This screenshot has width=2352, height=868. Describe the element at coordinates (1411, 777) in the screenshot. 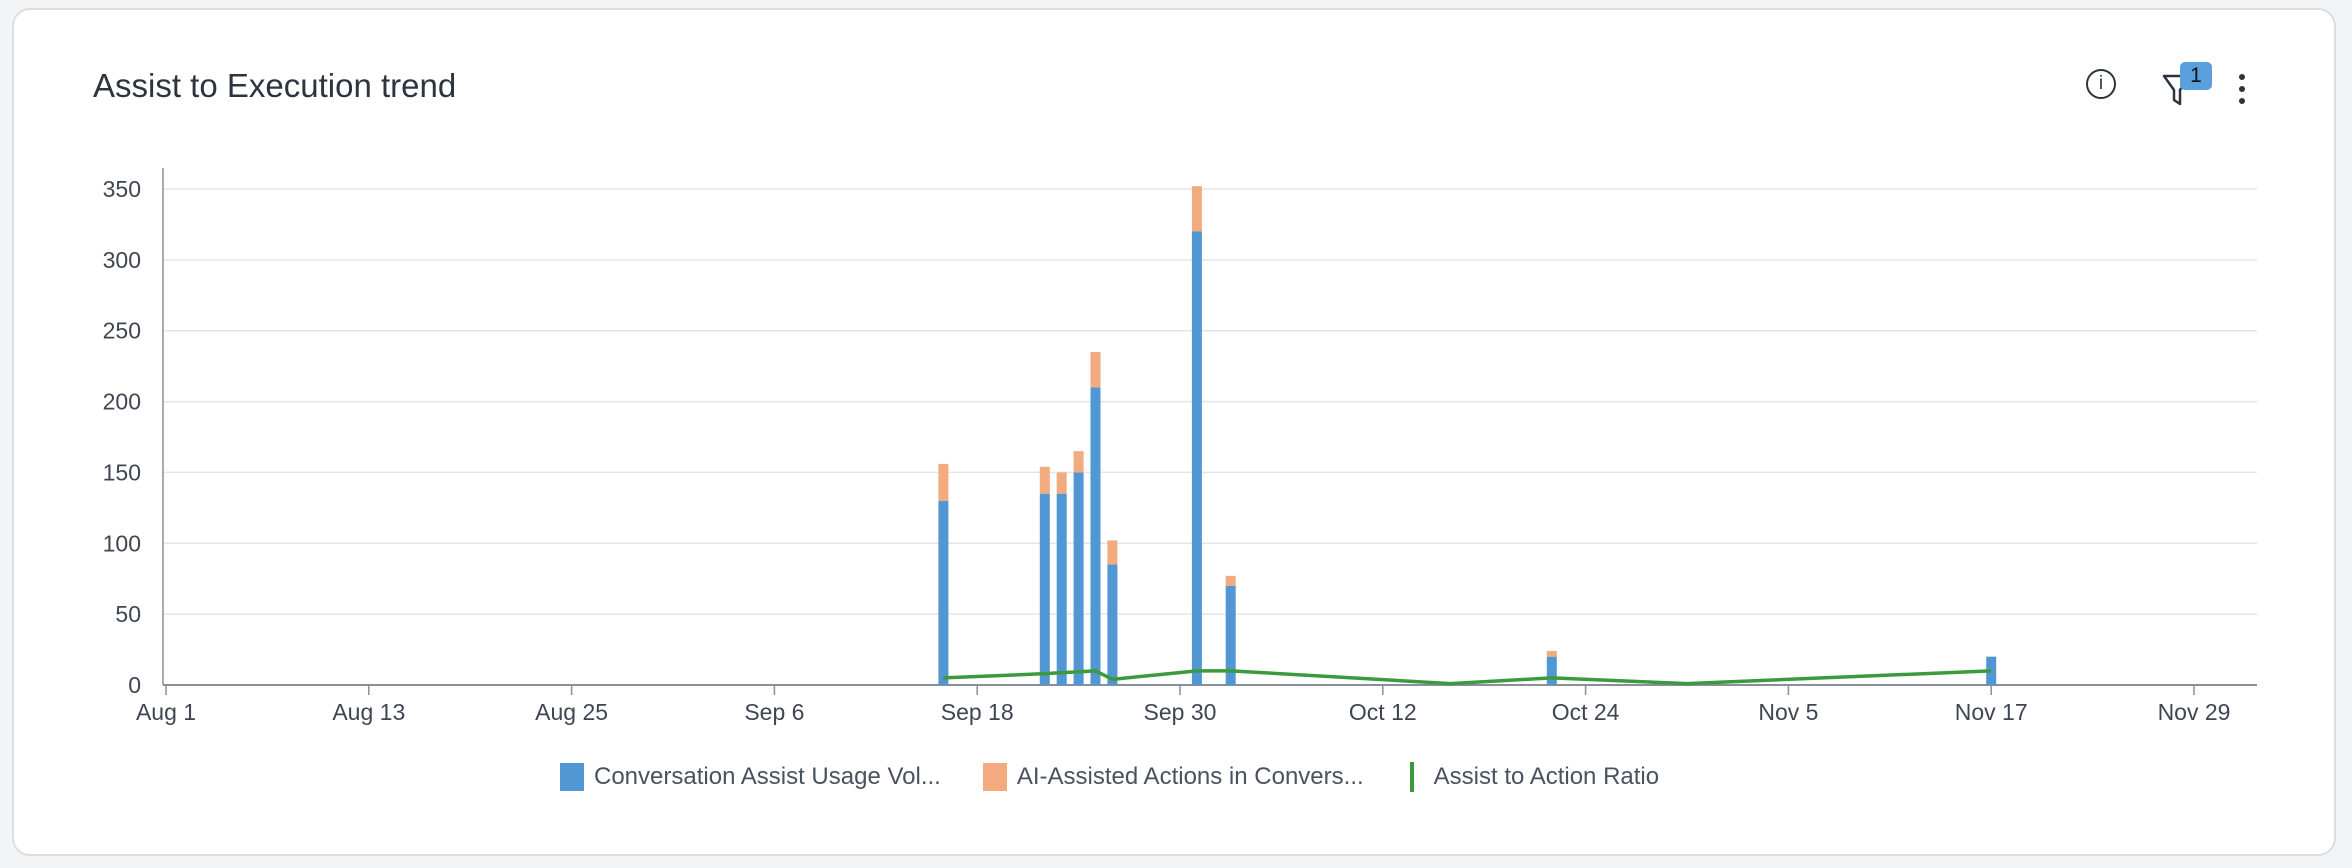

I see `legend-swatch-ratio` at that location.